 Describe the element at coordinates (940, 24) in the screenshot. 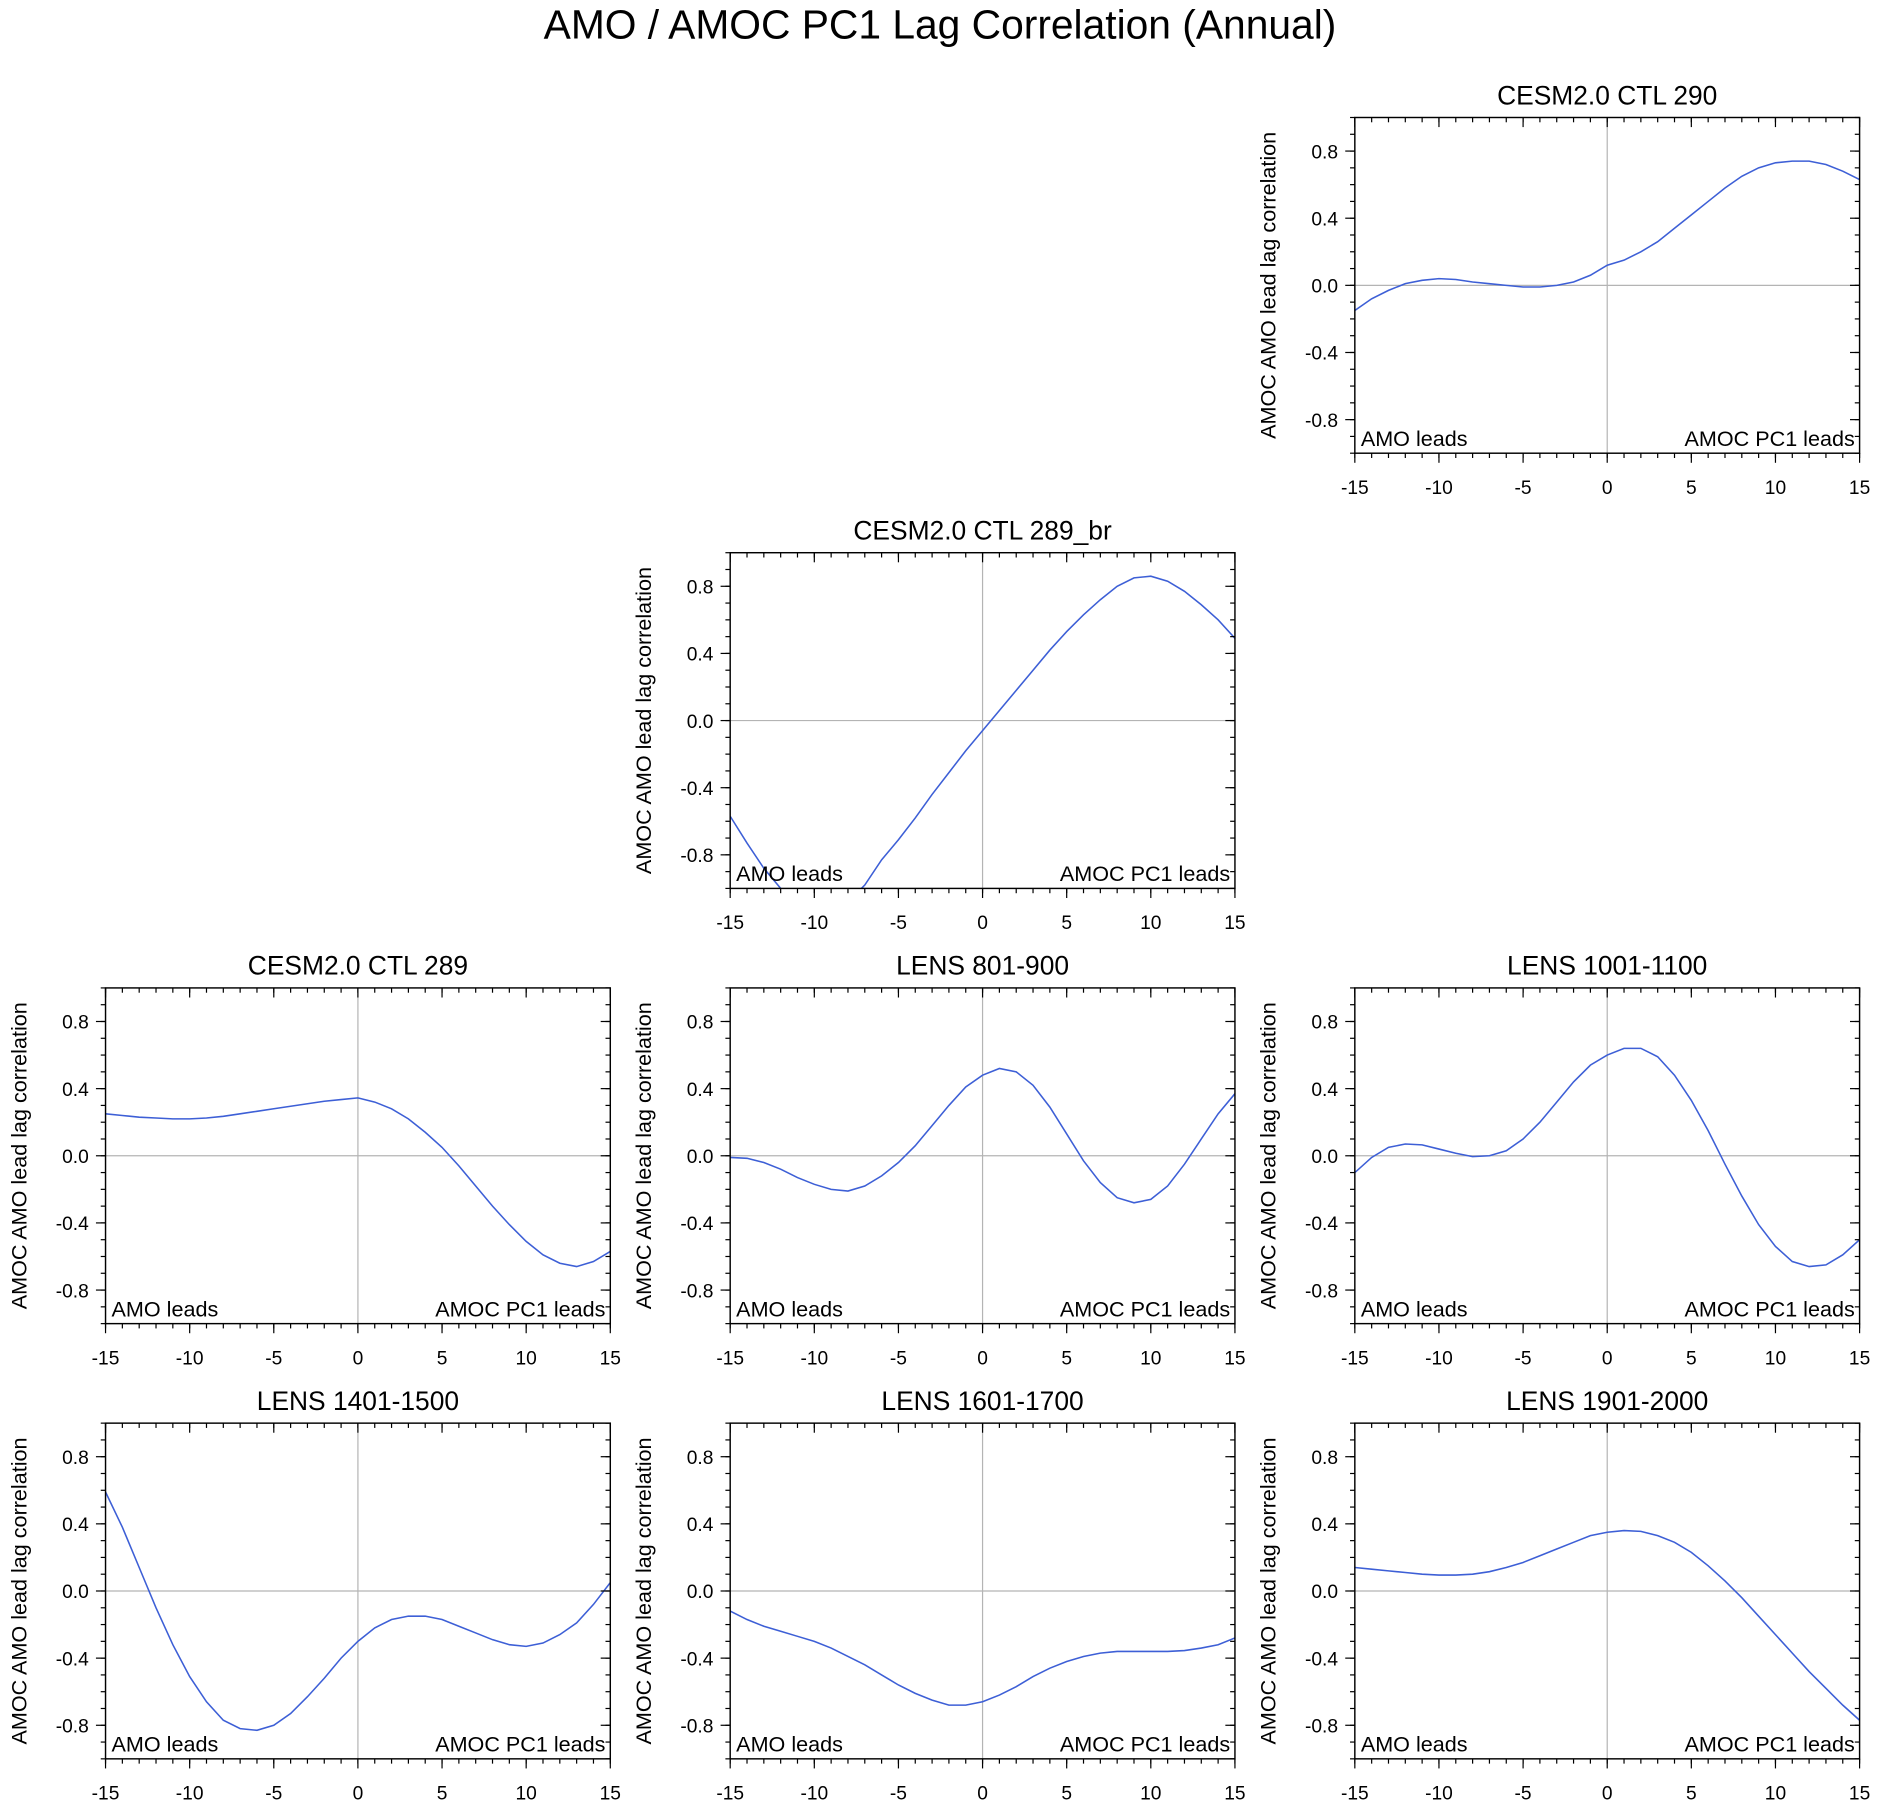

I see `figure-title: AMO / AMOC PC1 Lag Correlation (Annual)` at that location.